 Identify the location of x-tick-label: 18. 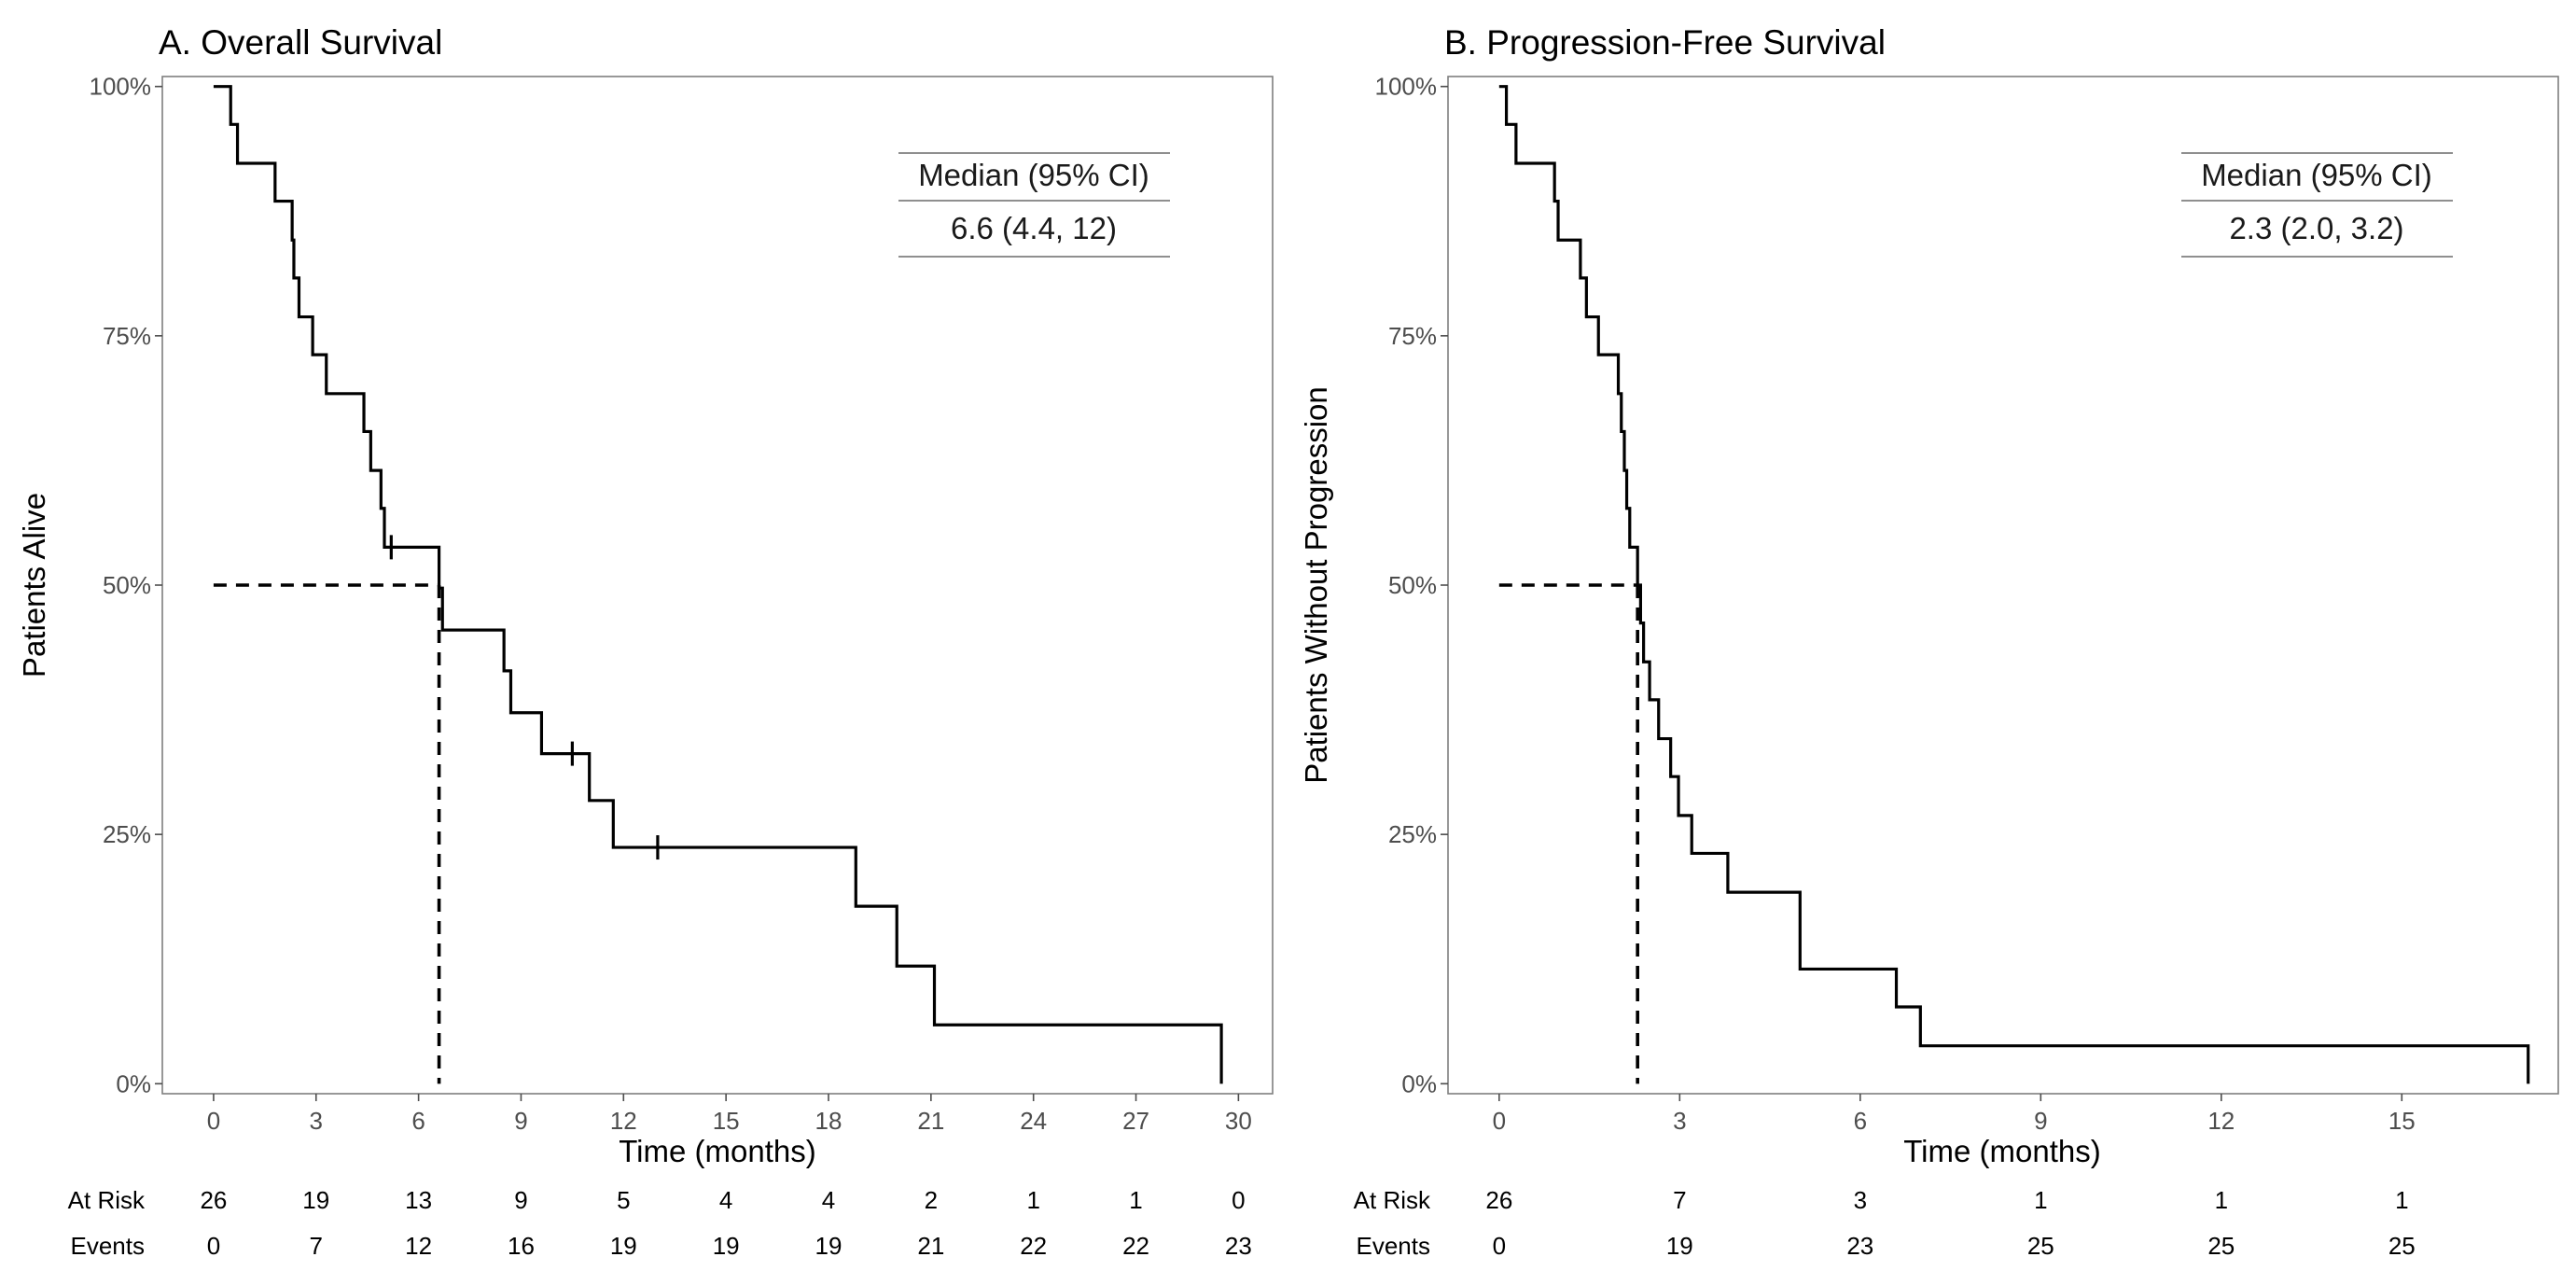
(828, 1121).